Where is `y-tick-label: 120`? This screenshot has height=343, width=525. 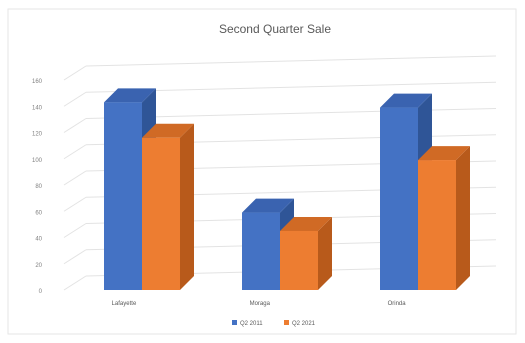 y-tick-label: 120 is located at coordinates (37, 135).